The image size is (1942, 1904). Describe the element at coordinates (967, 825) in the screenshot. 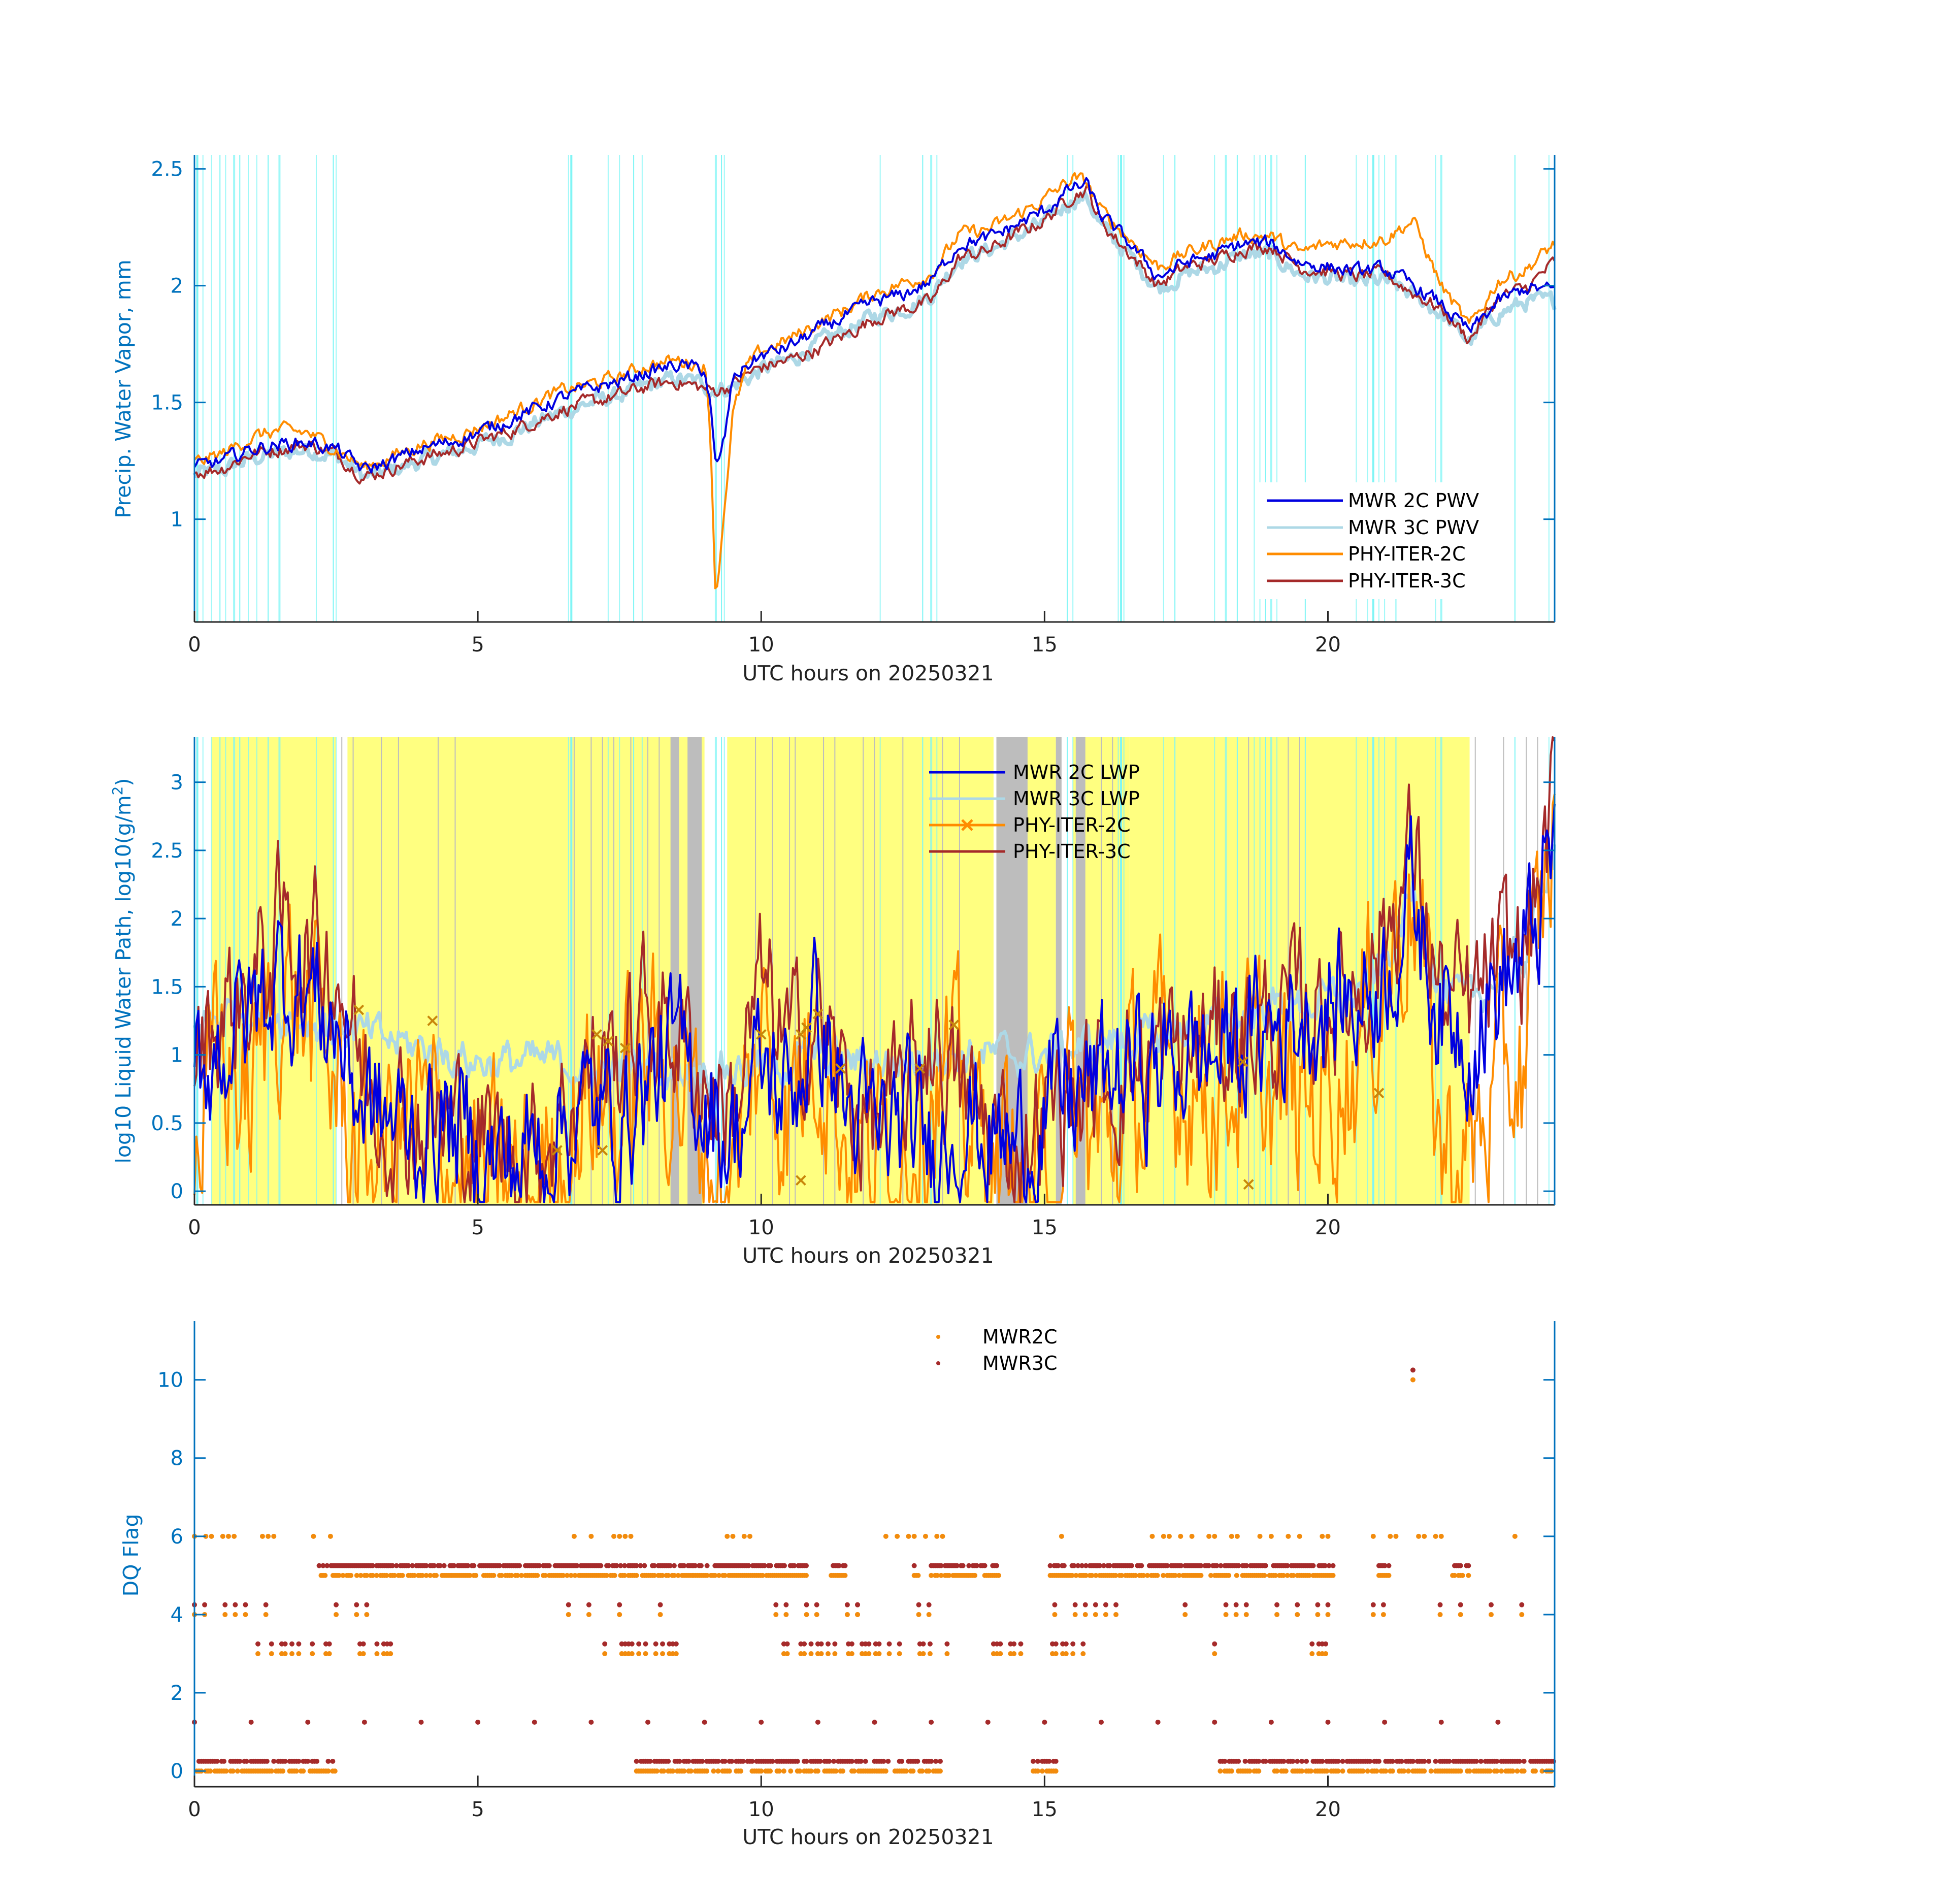

I see `lwp-legend-marker-phy2c` at that location.